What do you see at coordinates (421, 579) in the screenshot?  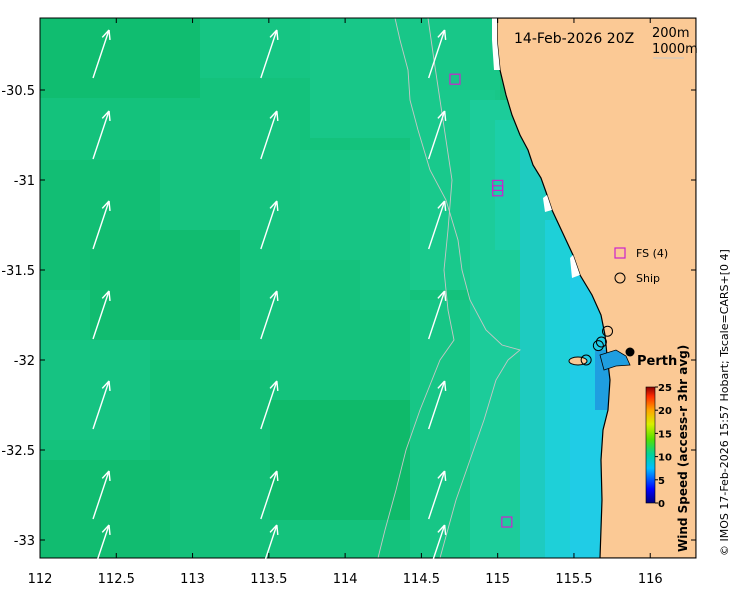 I see `x-tick-label: 114.5` at bounding box center [421, 579].